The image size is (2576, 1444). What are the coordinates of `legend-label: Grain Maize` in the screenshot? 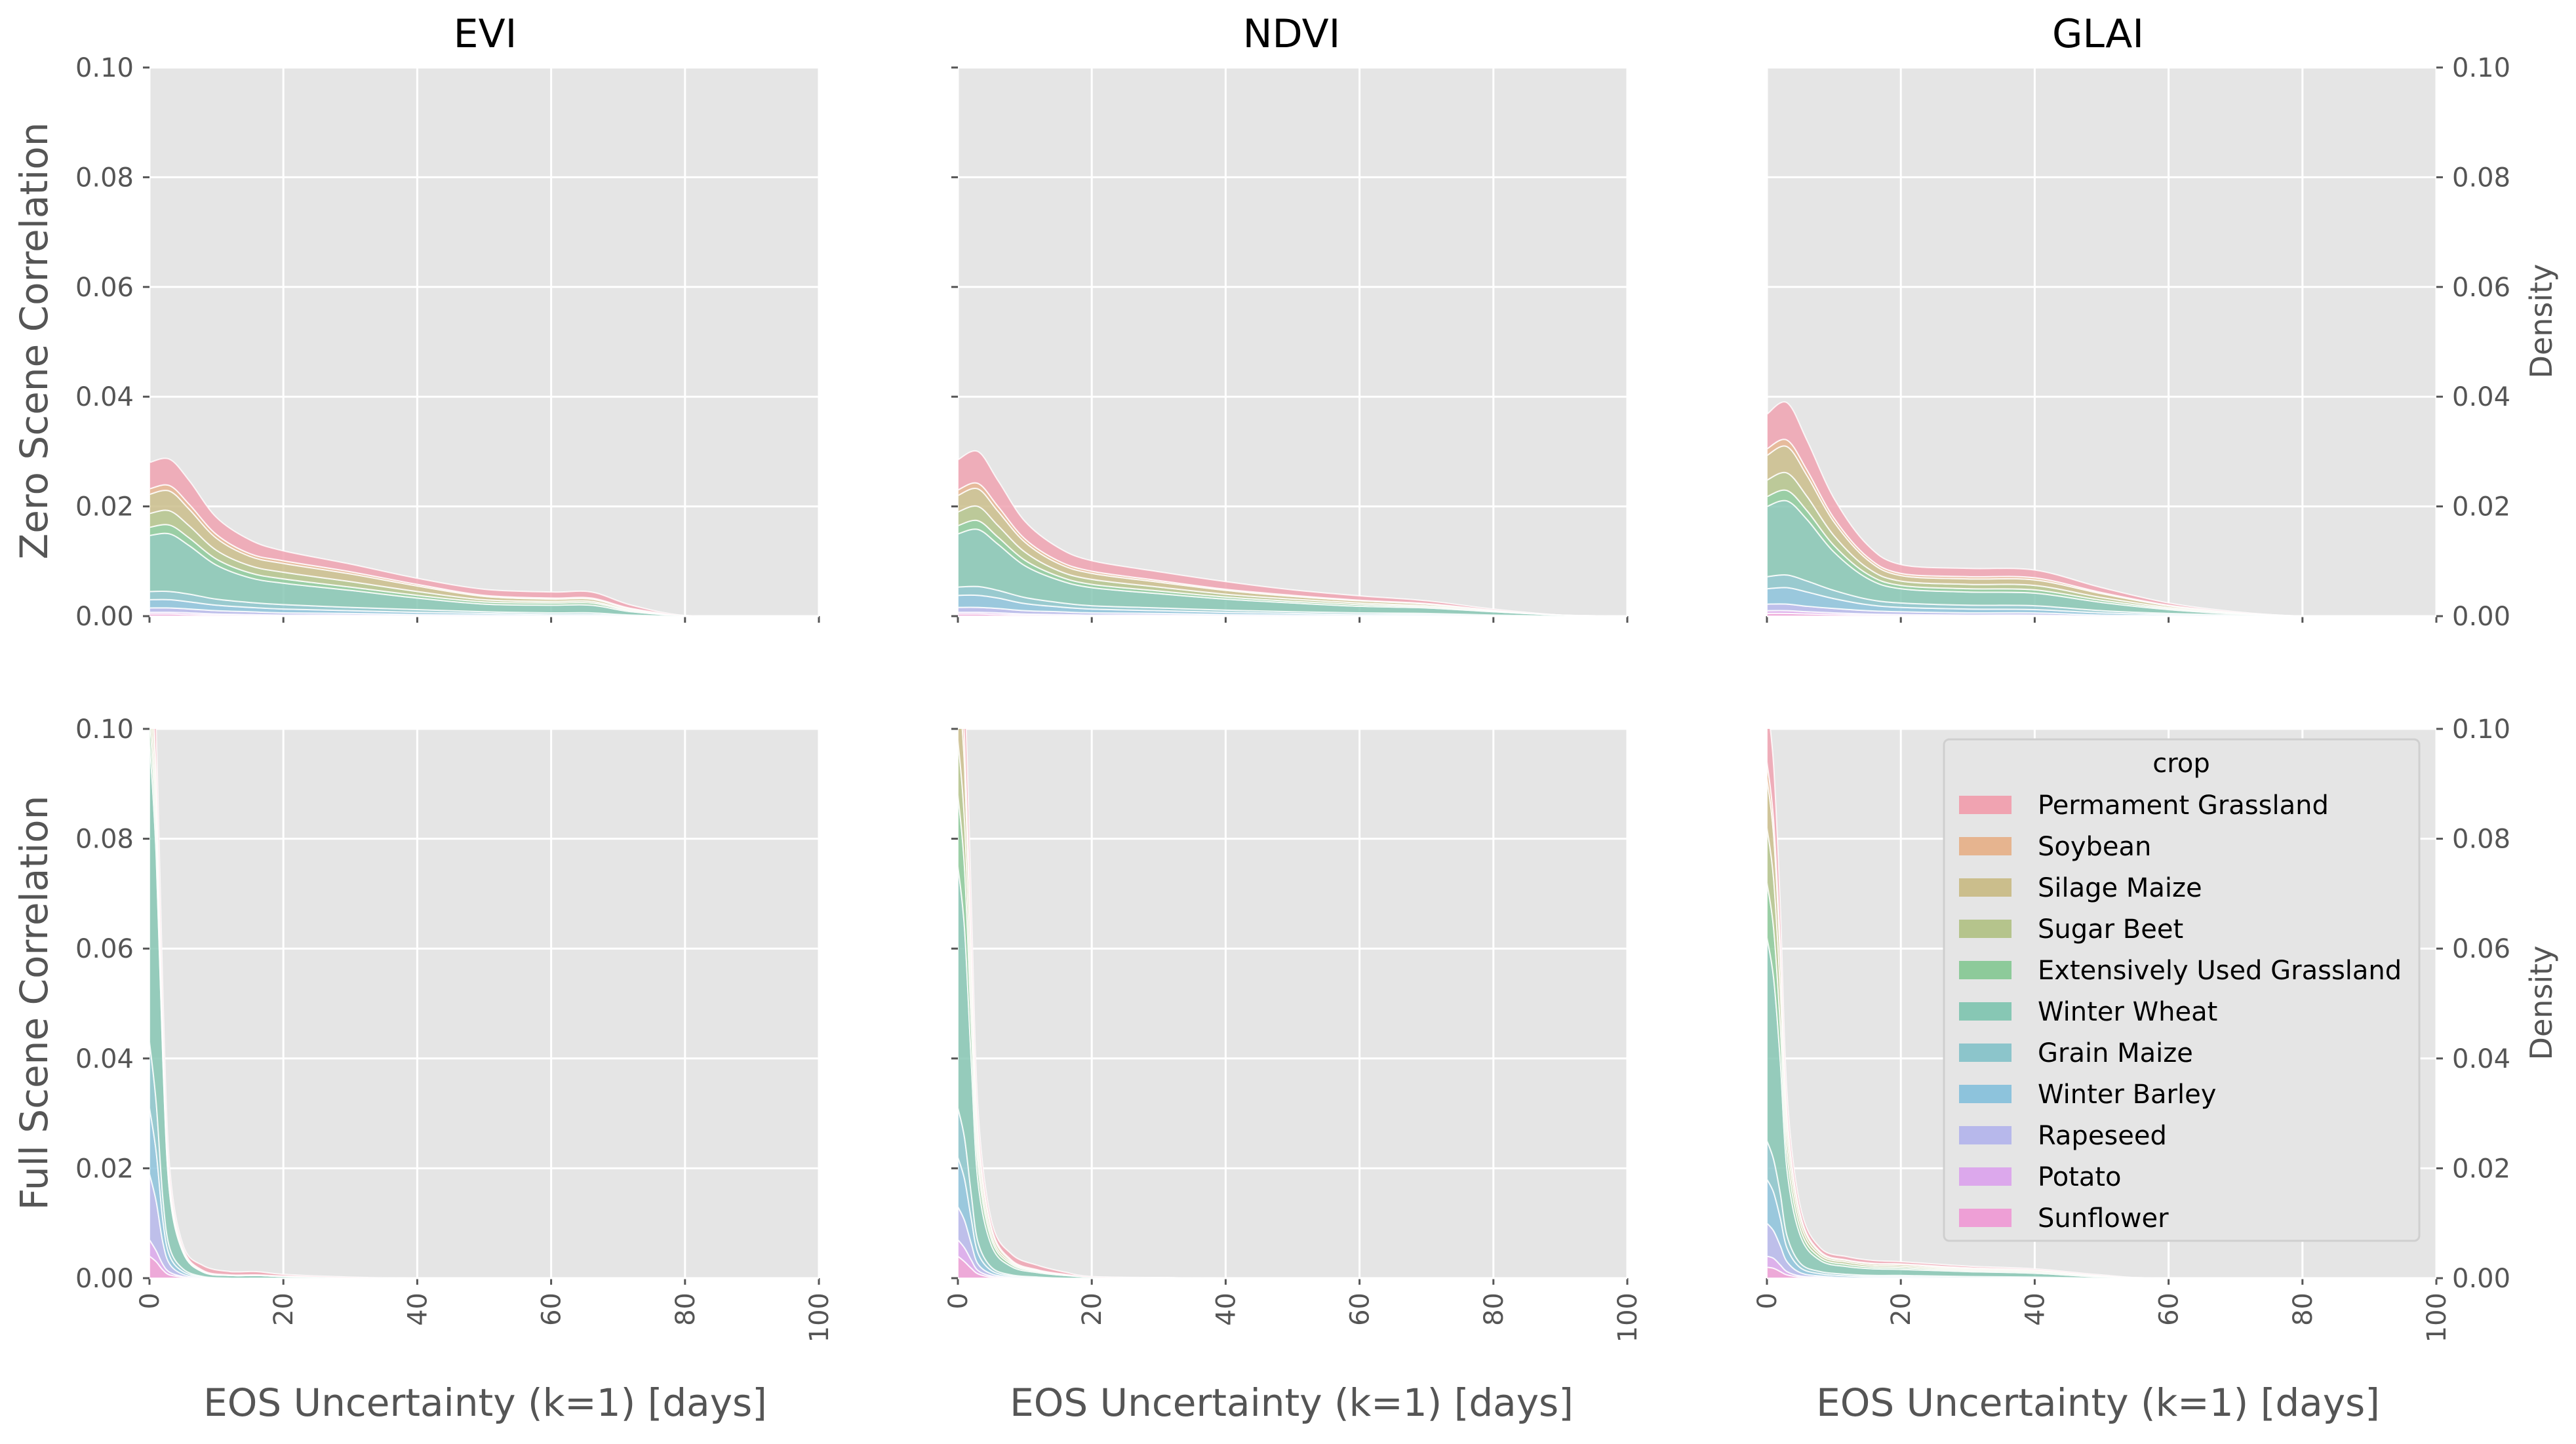 It's located at (2115, 1053).